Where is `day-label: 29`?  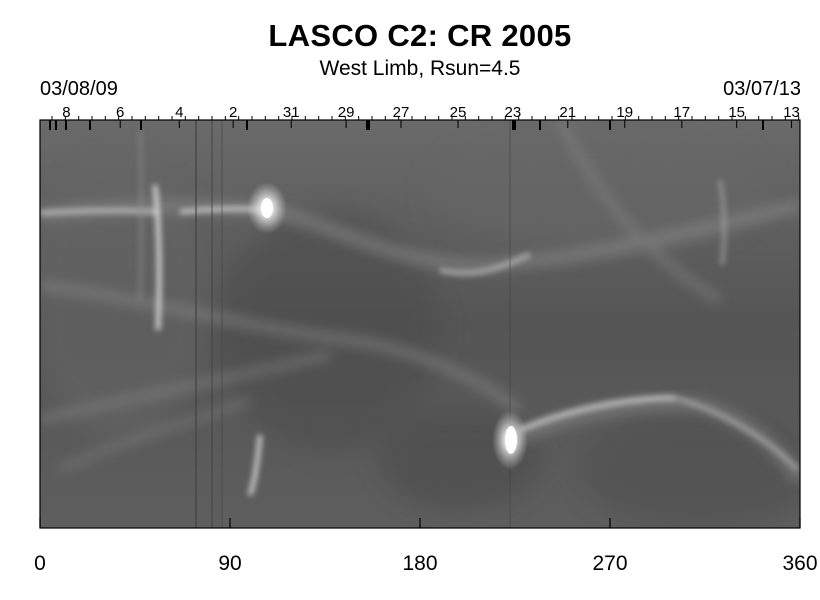 day-label: 29 is located at coordinates (346, 112).